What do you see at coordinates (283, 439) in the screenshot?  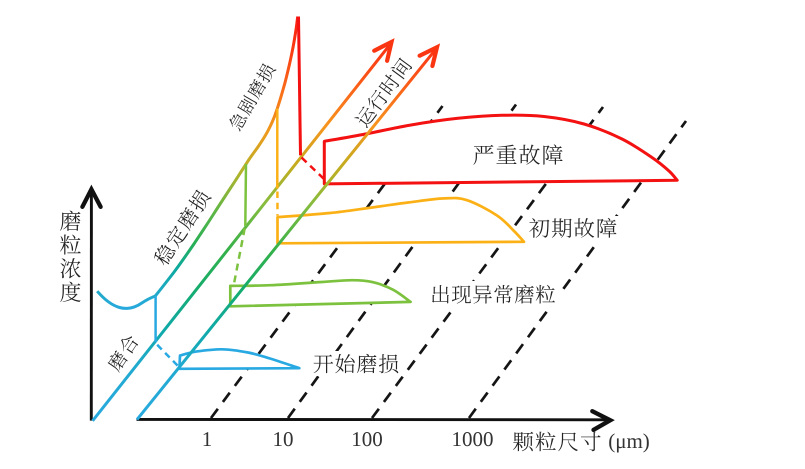 I see `svg-text: 10` at bounding box center [283, 439].